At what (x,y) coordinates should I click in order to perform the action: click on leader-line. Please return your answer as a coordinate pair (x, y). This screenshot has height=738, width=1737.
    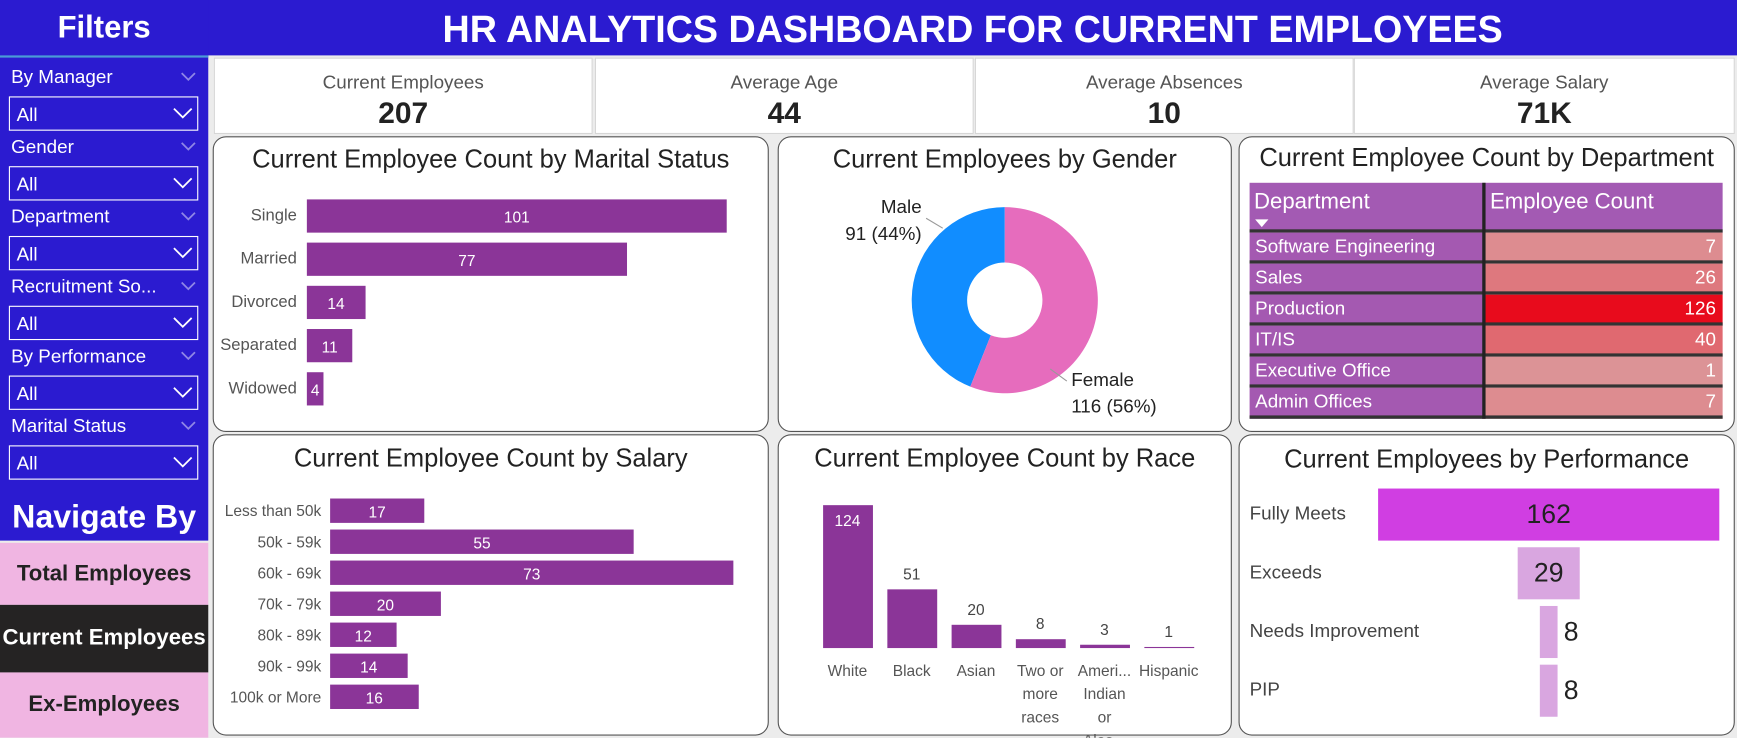
    Looking at the image, I should click on (1058, 375).